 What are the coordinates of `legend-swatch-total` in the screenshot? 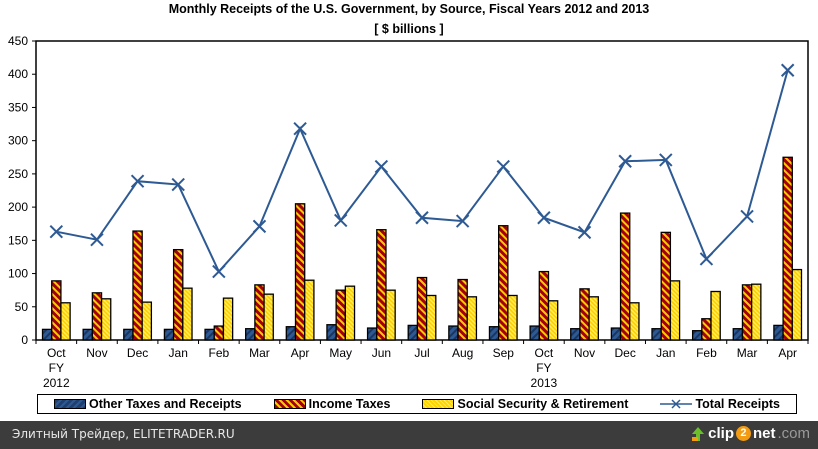 It's located at (676, 404).